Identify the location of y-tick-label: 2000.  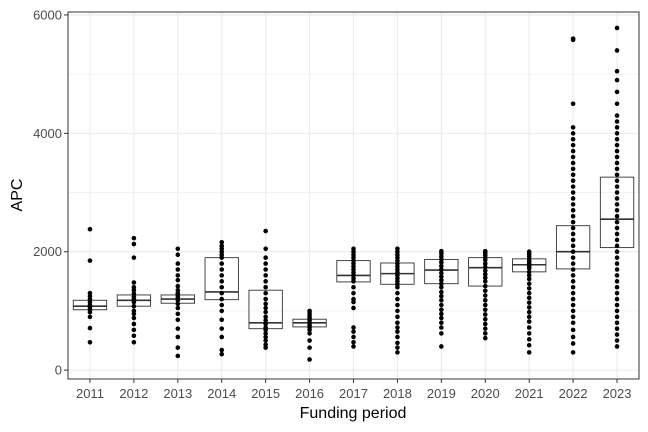
(47, 251).